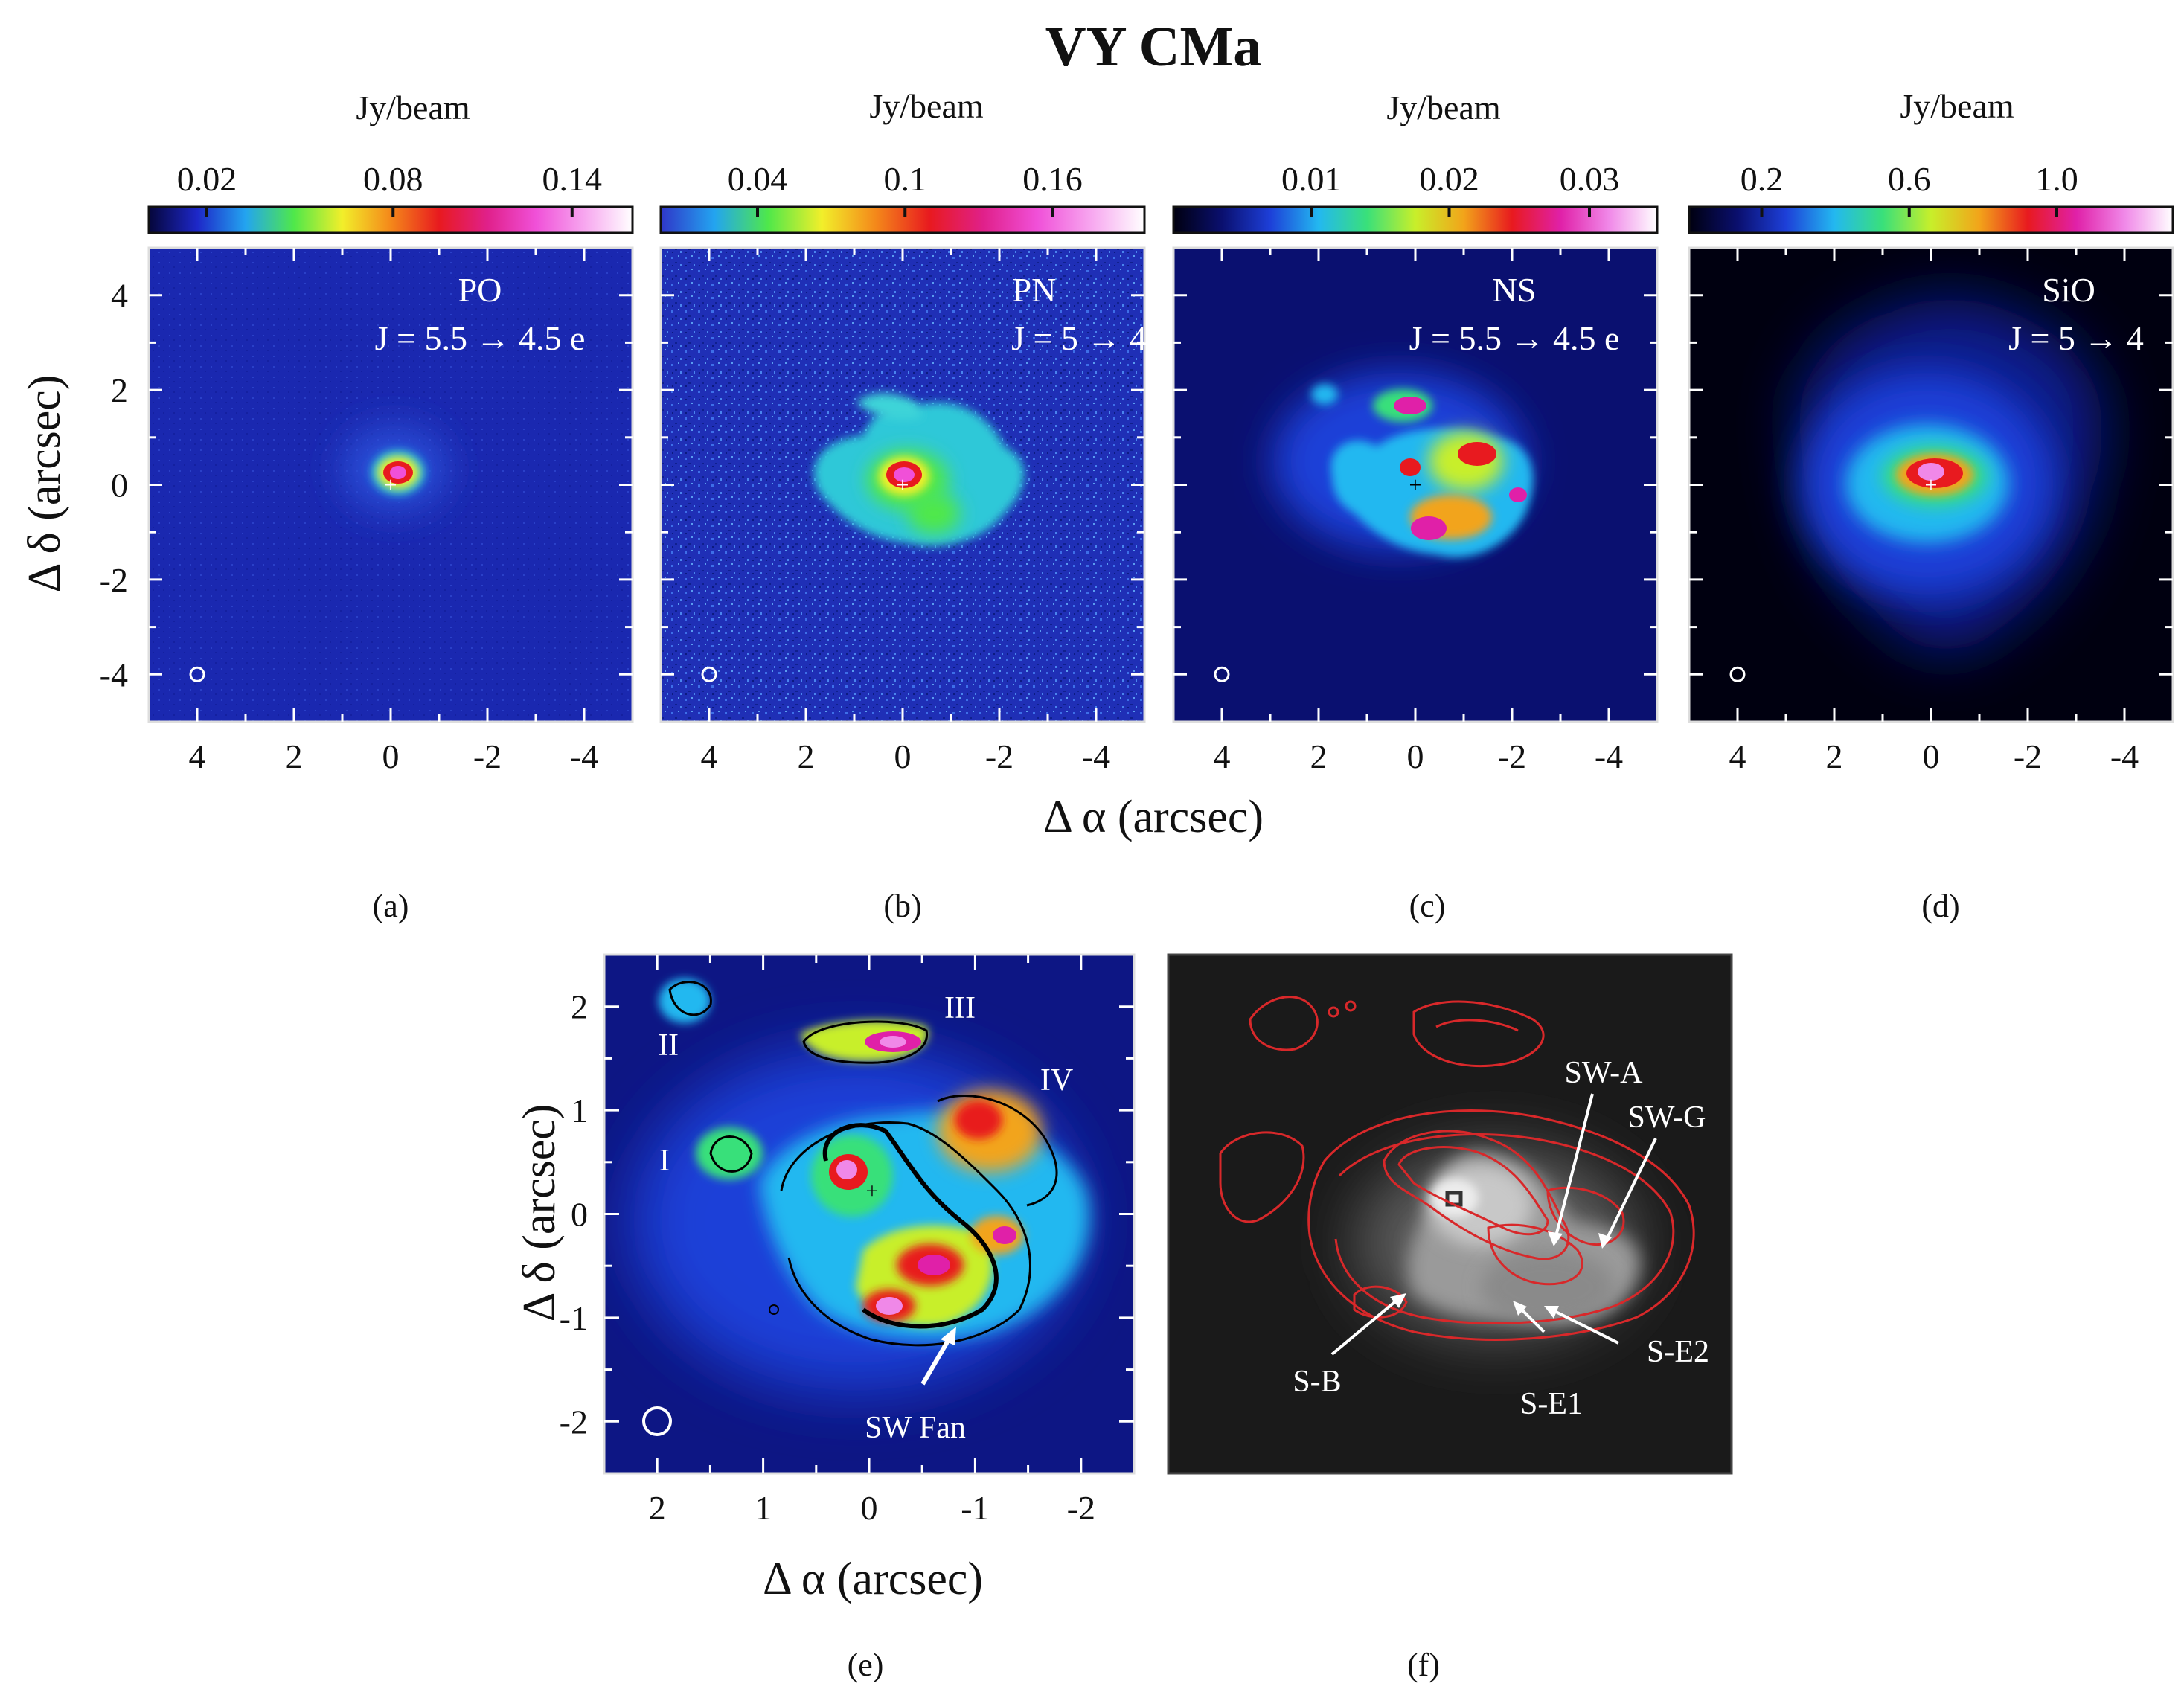 The image size is (2184, 1701). Describe the element at coordinates (572, 179) in the screenshot. I see `colorbar-a-tick-label-2: 0.14` at that location.